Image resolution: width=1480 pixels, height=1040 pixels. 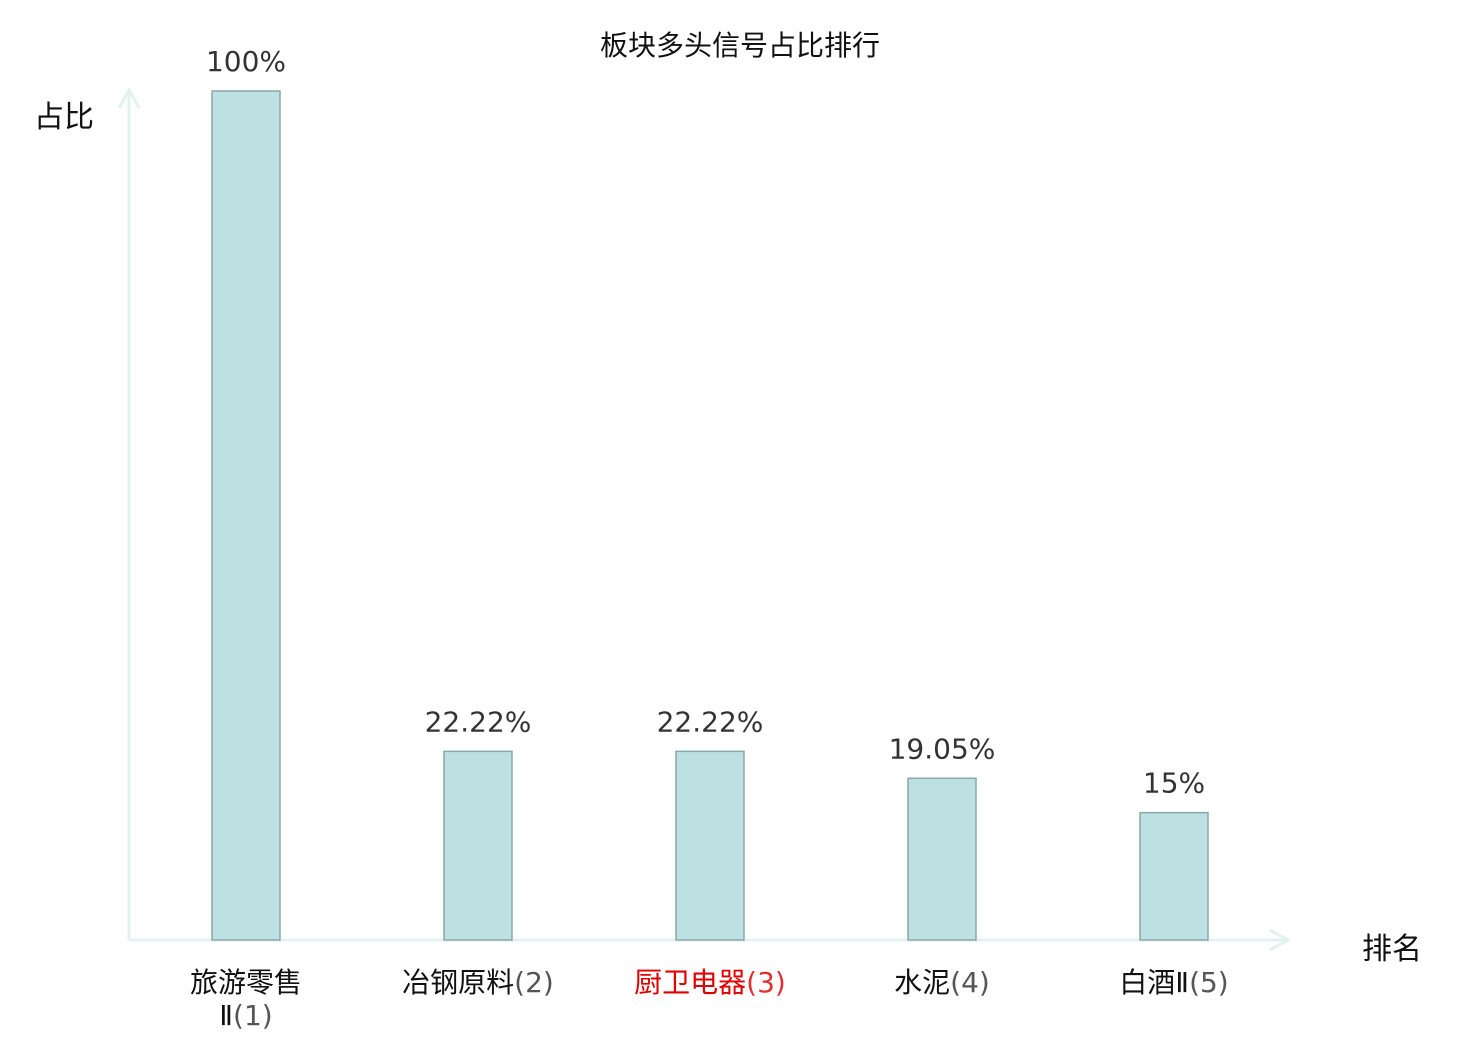 I want to click on category-name: 白酒Ⅱ, so click(x=1154, y=982).